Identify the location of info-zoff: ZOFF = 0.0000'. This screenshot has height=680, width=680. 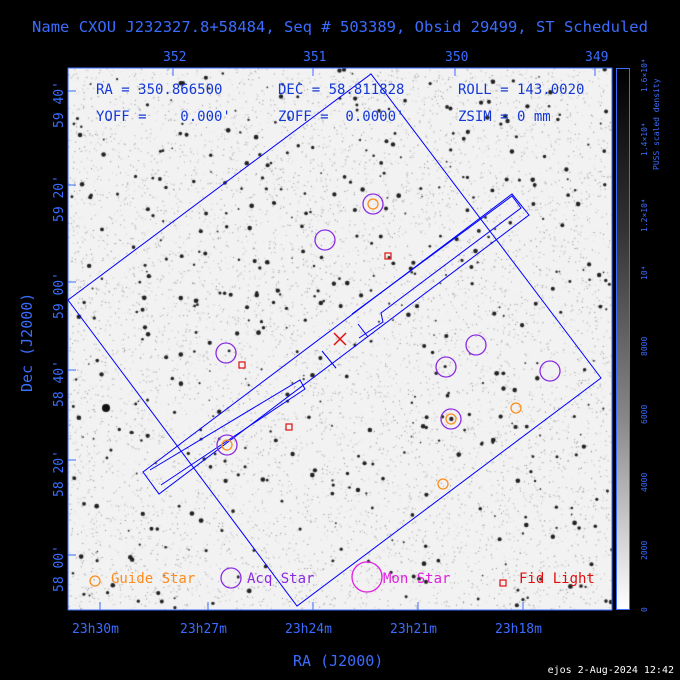
(341, 117).